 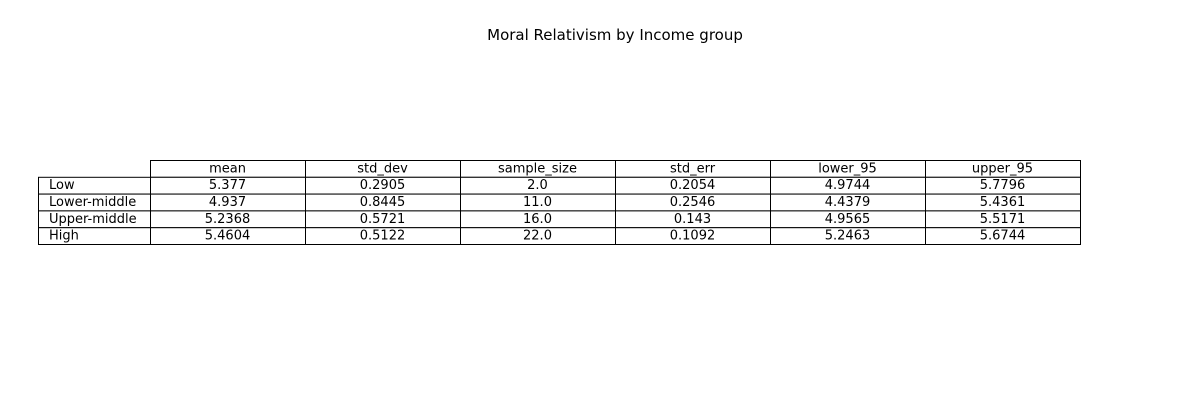 I want to click on table-cell-value: 5.2463, so click(x=848, y=236).